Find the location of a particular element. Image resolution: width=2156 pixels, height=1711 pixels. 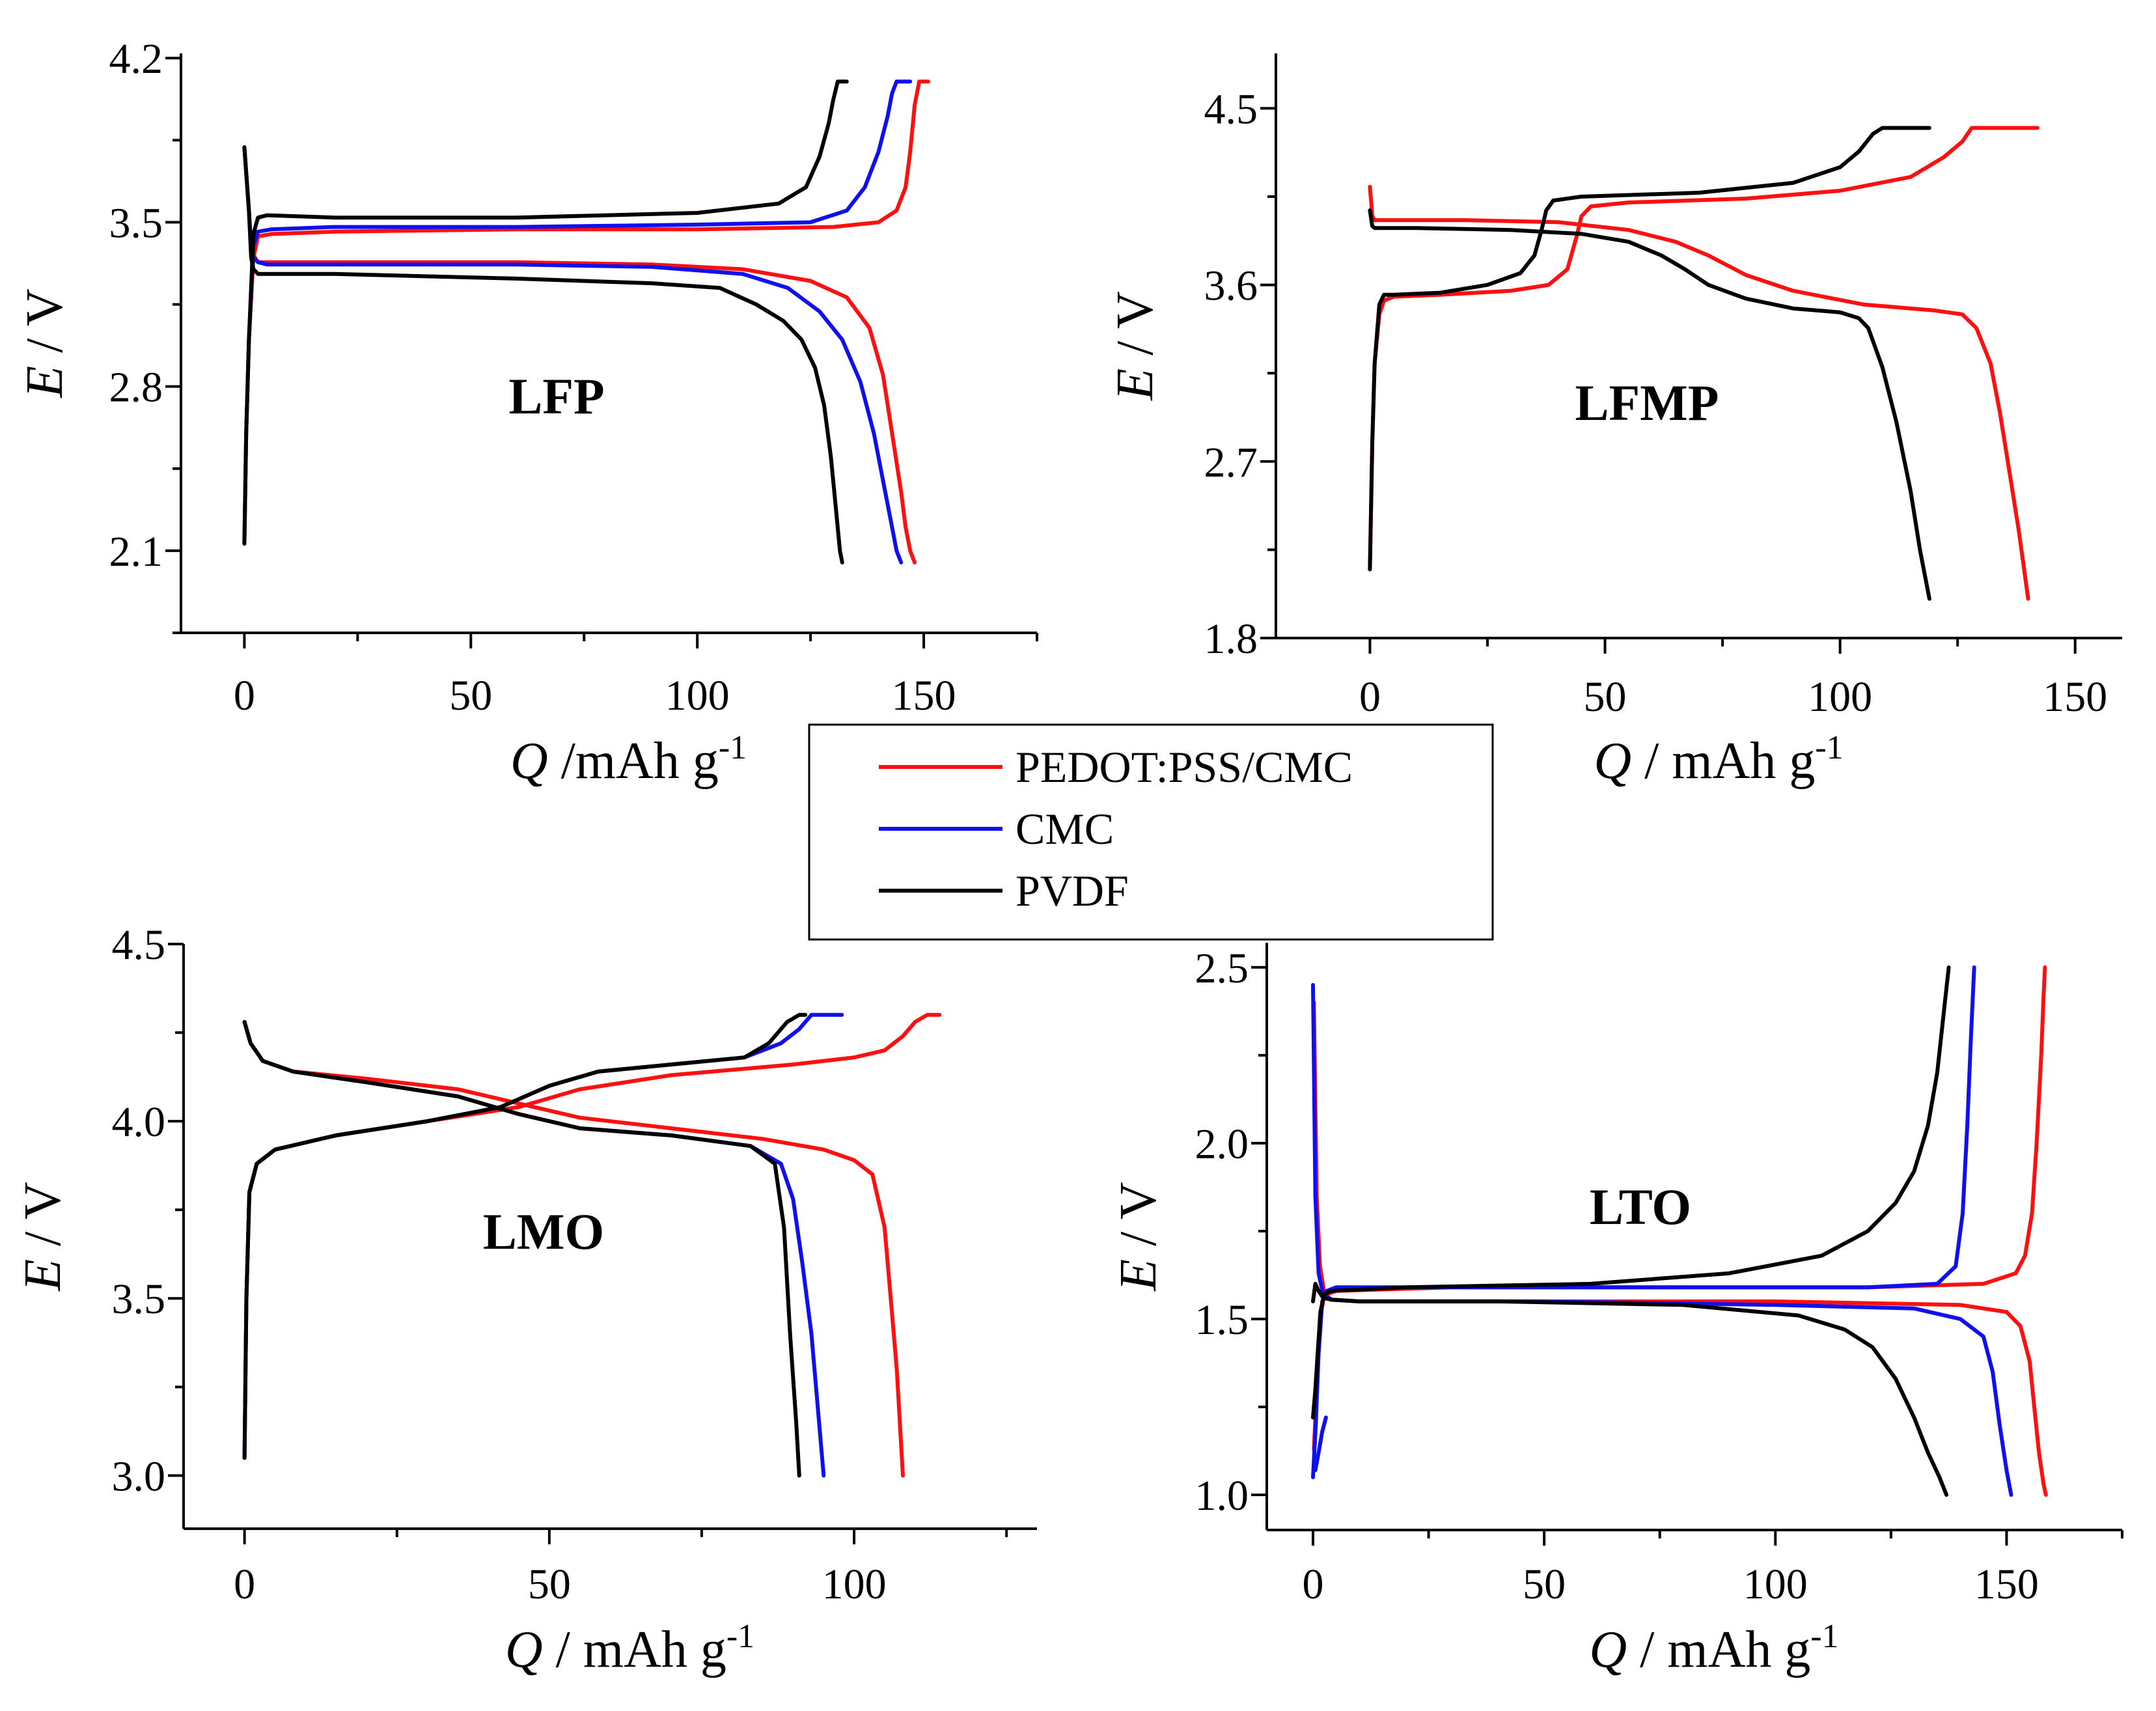

y-tick-label: 3.6 is located at coordinates (1231, 286).